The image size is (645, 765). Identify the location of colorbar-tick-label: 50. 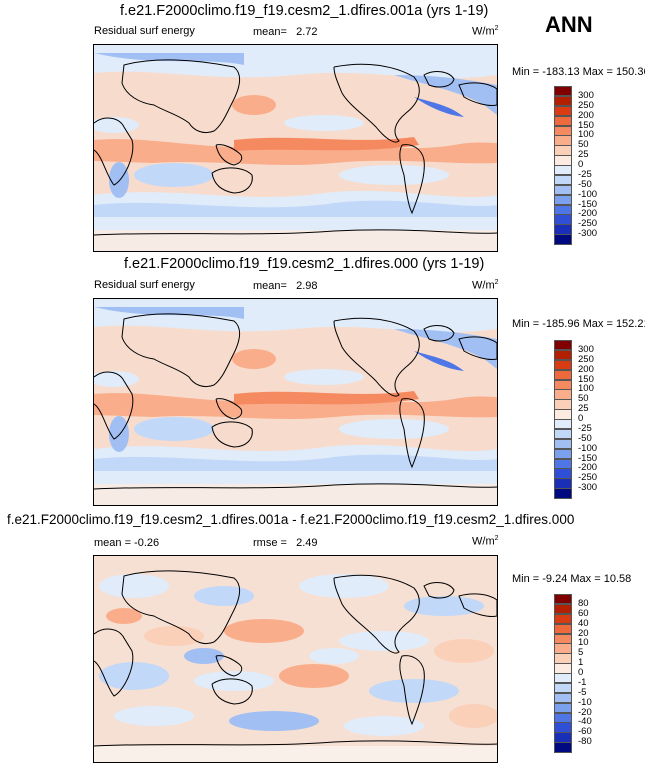
(583, 145).